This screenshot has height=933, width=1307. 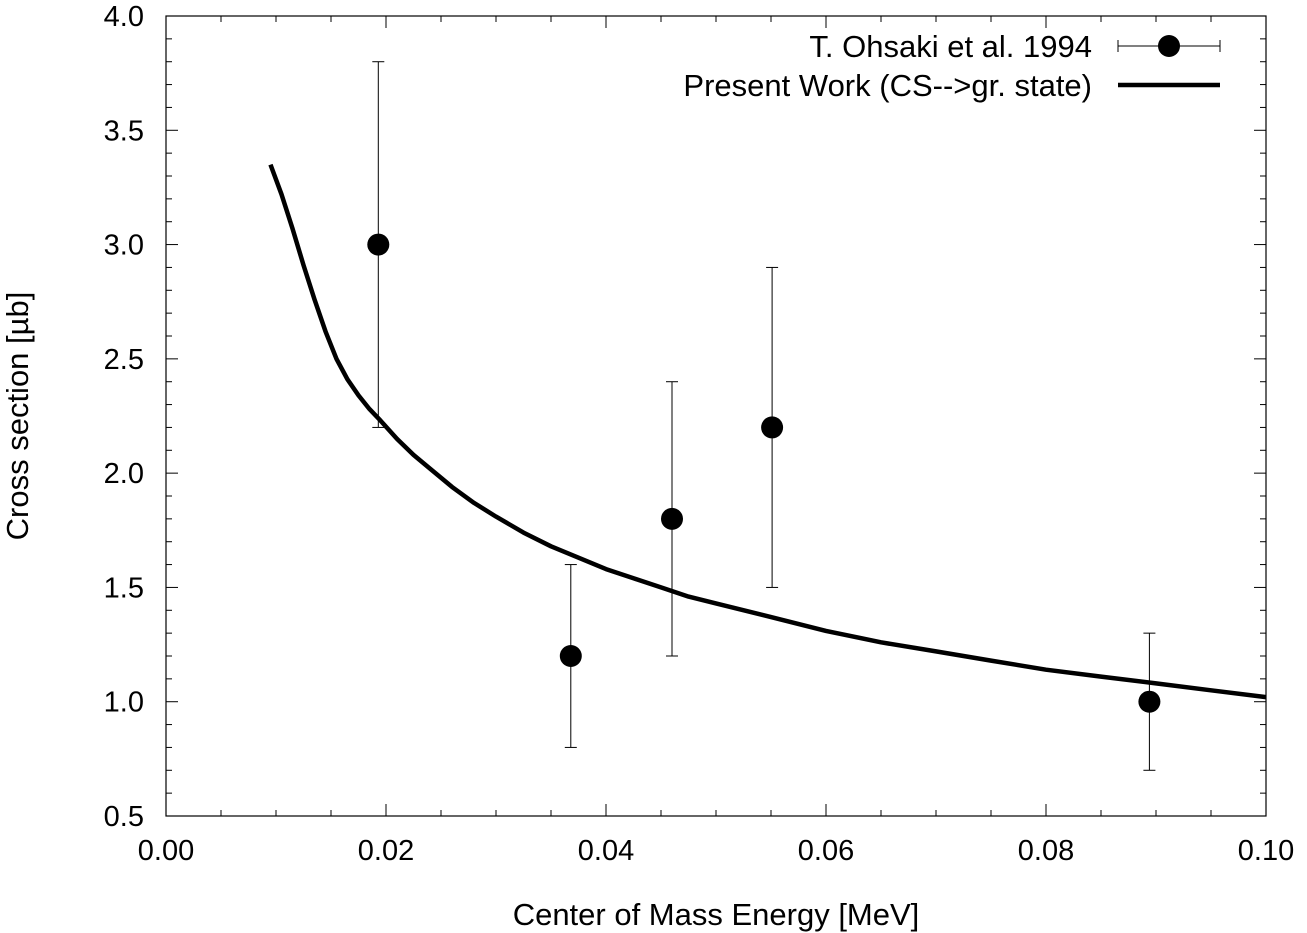 I want to click on y-tick-label: 3.5, so click(x=124, y=131).